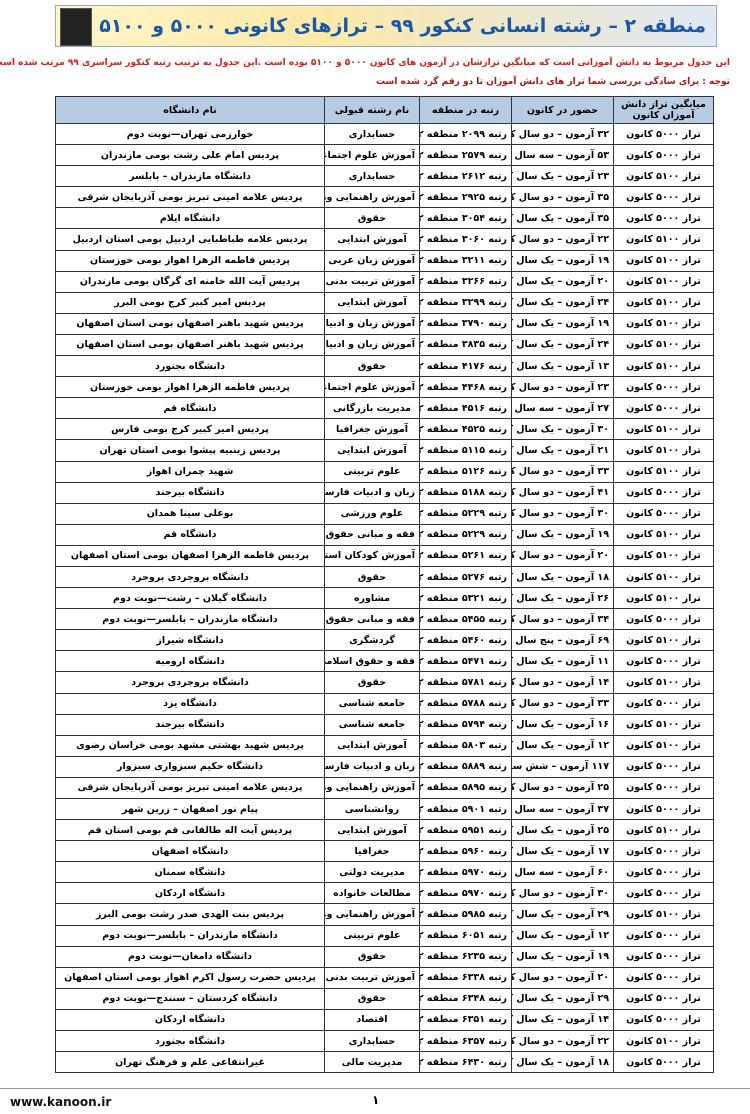 The height and width of the screenshot is (1114, 750). Describe the element at coordinates (562, 766) in the screenshot. I see `table-cell: ۱۱۷ آزمون – شش سال کانونی` at that location.